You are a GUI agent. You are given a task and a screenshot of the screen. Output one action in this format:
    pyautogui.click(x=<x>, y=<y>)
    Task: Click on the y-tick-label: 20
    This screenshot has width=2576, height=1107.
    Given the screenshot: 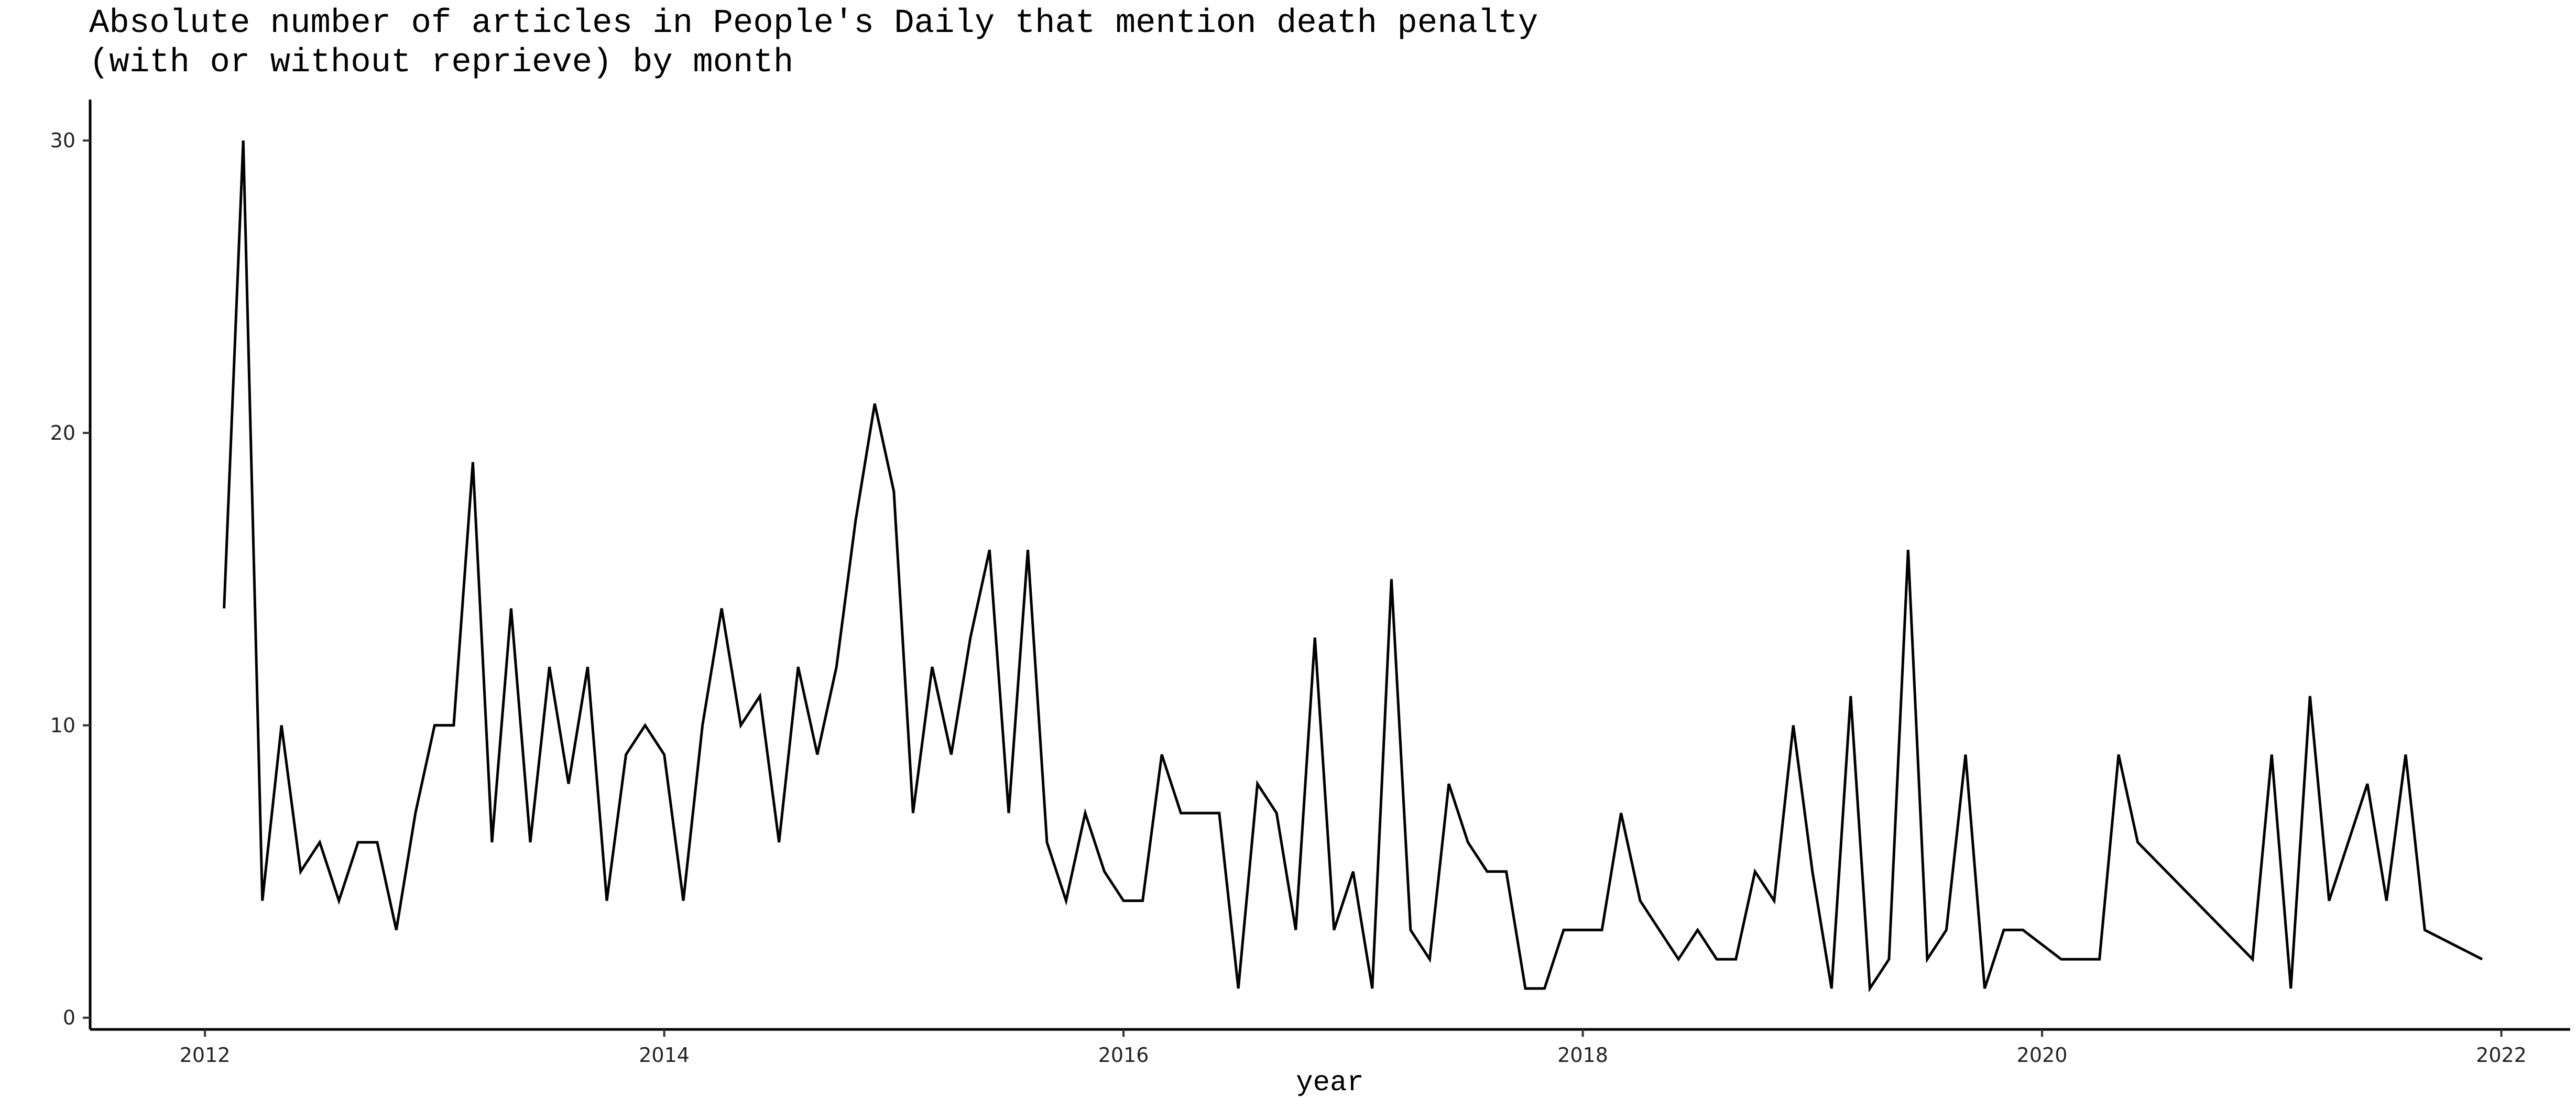 What is the action you would take?
    pyautogui.click(x=63, y=432)
    